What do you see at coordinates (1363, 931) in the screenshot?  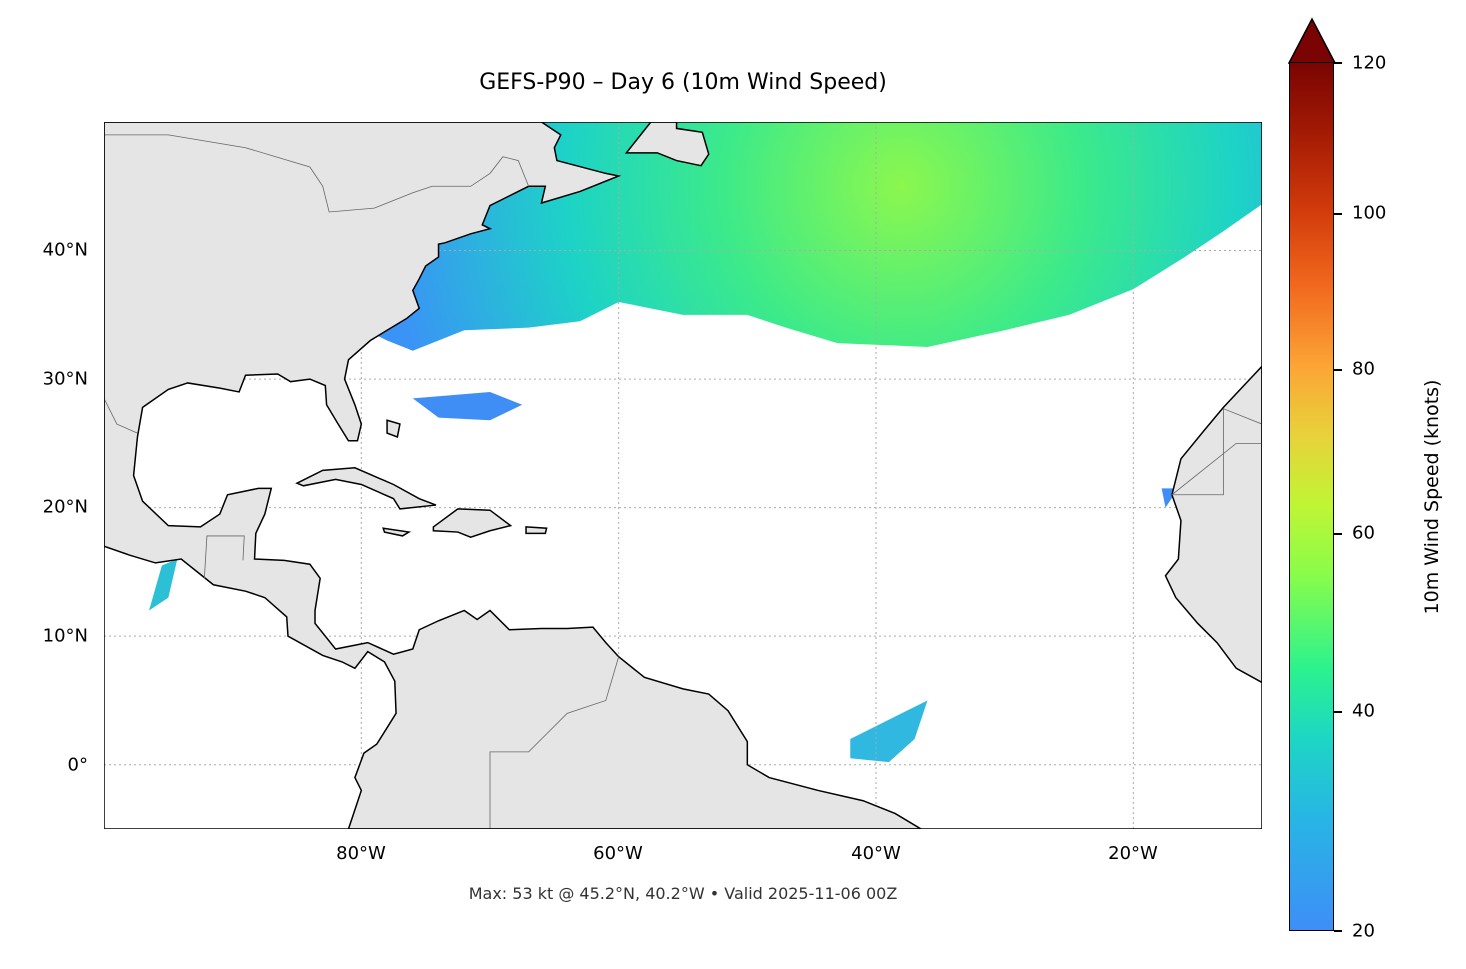 I see `colorbar-tick-label: 20` at bounding box center [1363, 931].